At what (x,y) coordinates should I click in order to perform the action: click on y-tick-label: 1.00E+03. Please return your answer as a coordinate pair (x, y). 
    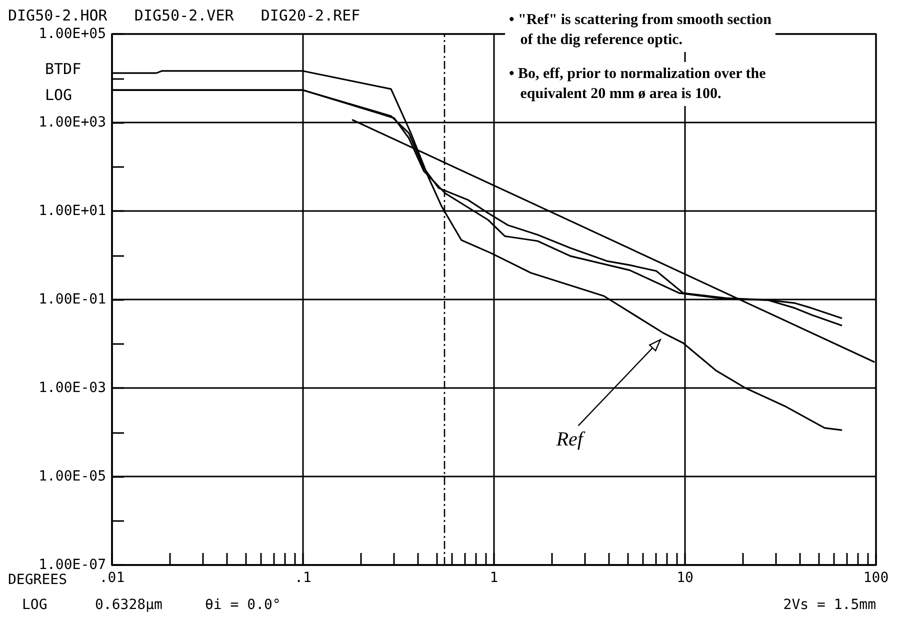
    Looking at the image, I should click on (72, 122).